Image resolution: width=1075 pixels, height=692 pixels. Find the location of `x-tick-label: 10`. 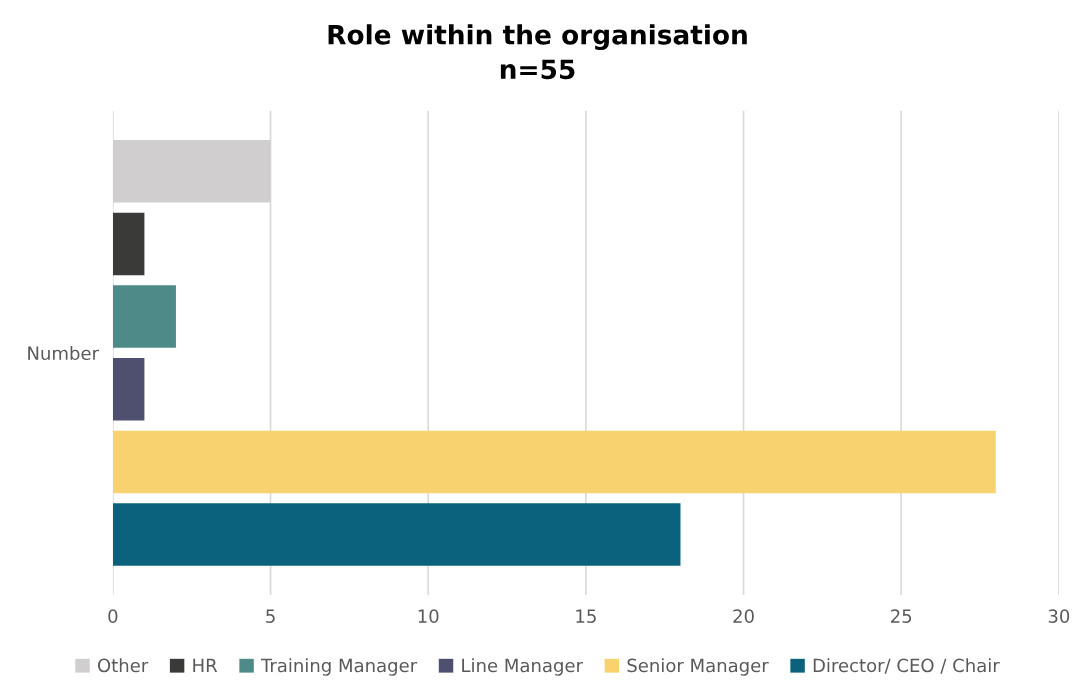

x-tick-label: 10 is located at coordinates (428, 616).